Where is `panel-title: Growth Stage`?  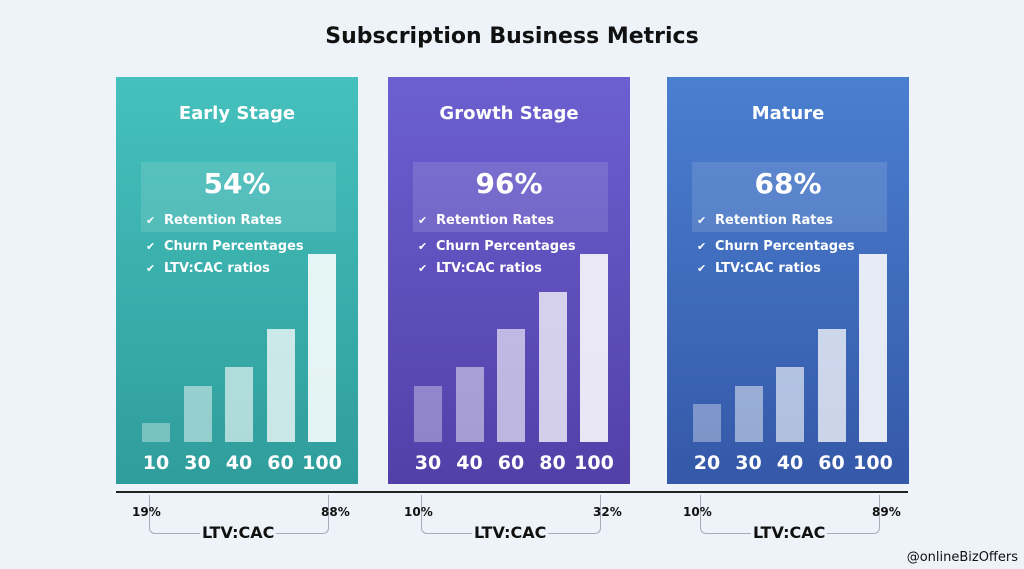
panel-title: Growth Stage is located at coordinates (509, 113).